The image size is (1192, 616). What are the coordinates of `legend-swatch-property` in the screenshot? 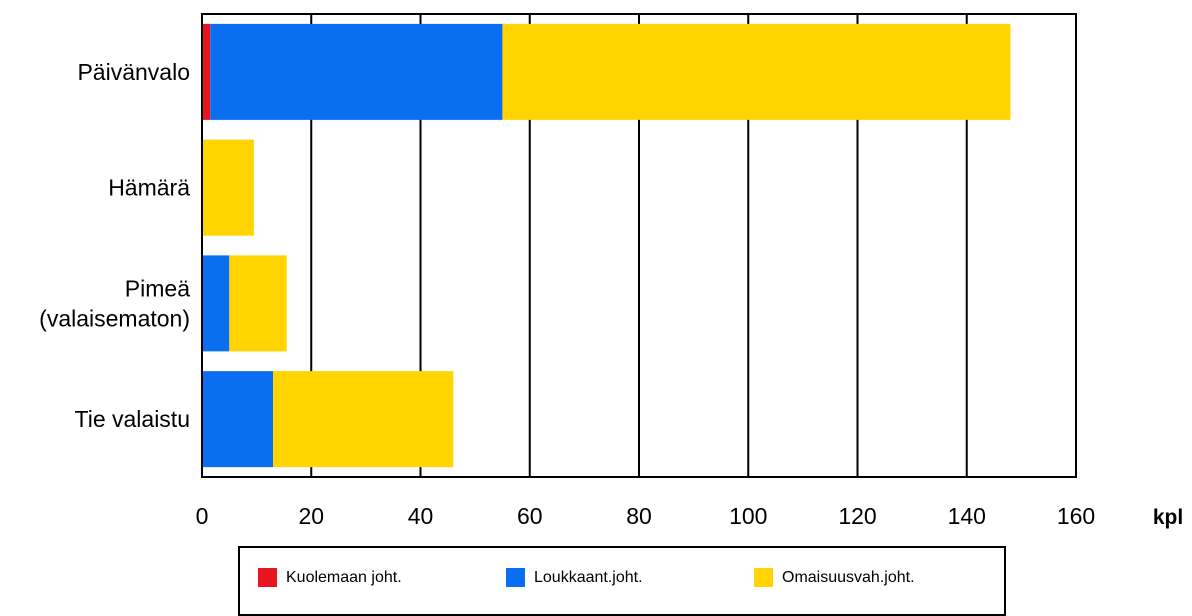 It's located at (763, 577).